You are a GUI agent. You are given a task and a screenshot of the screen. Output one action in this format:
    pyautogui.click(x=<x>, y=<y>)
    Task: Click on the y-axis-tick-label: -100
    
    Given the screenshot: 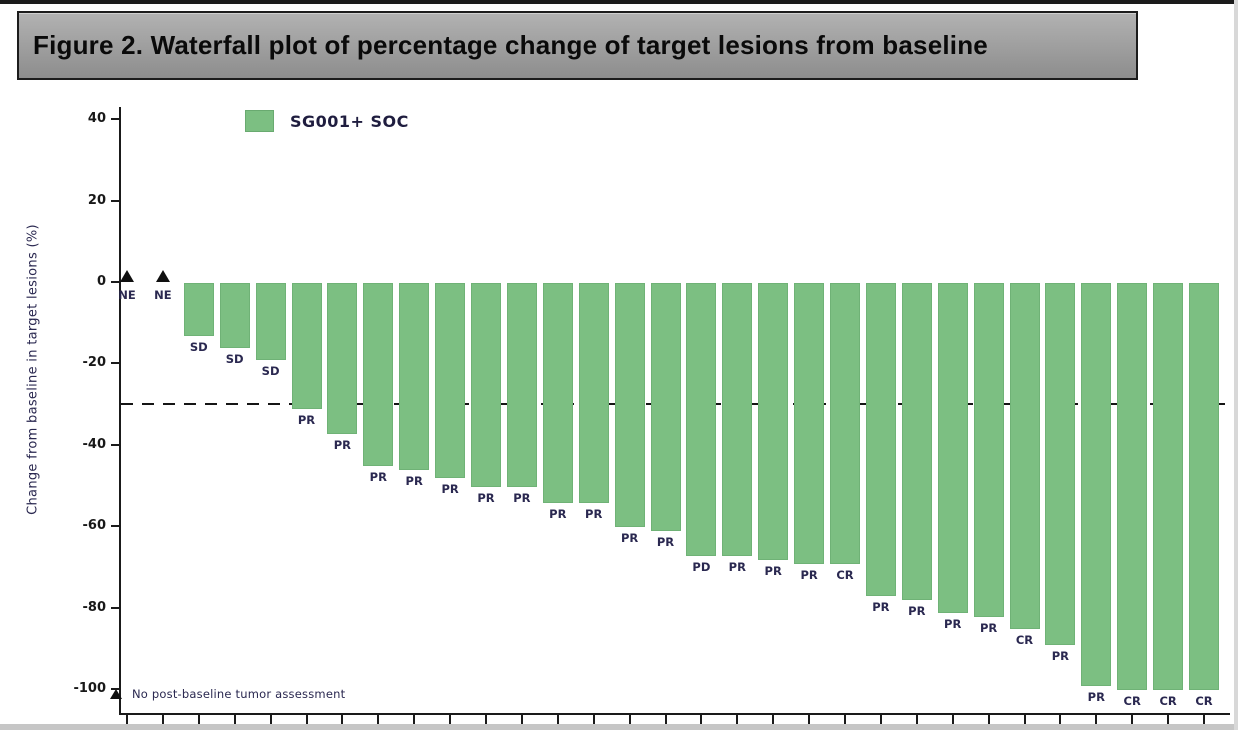 What is the action you would take?
    pyautogui.click(x=89, y=688)
    